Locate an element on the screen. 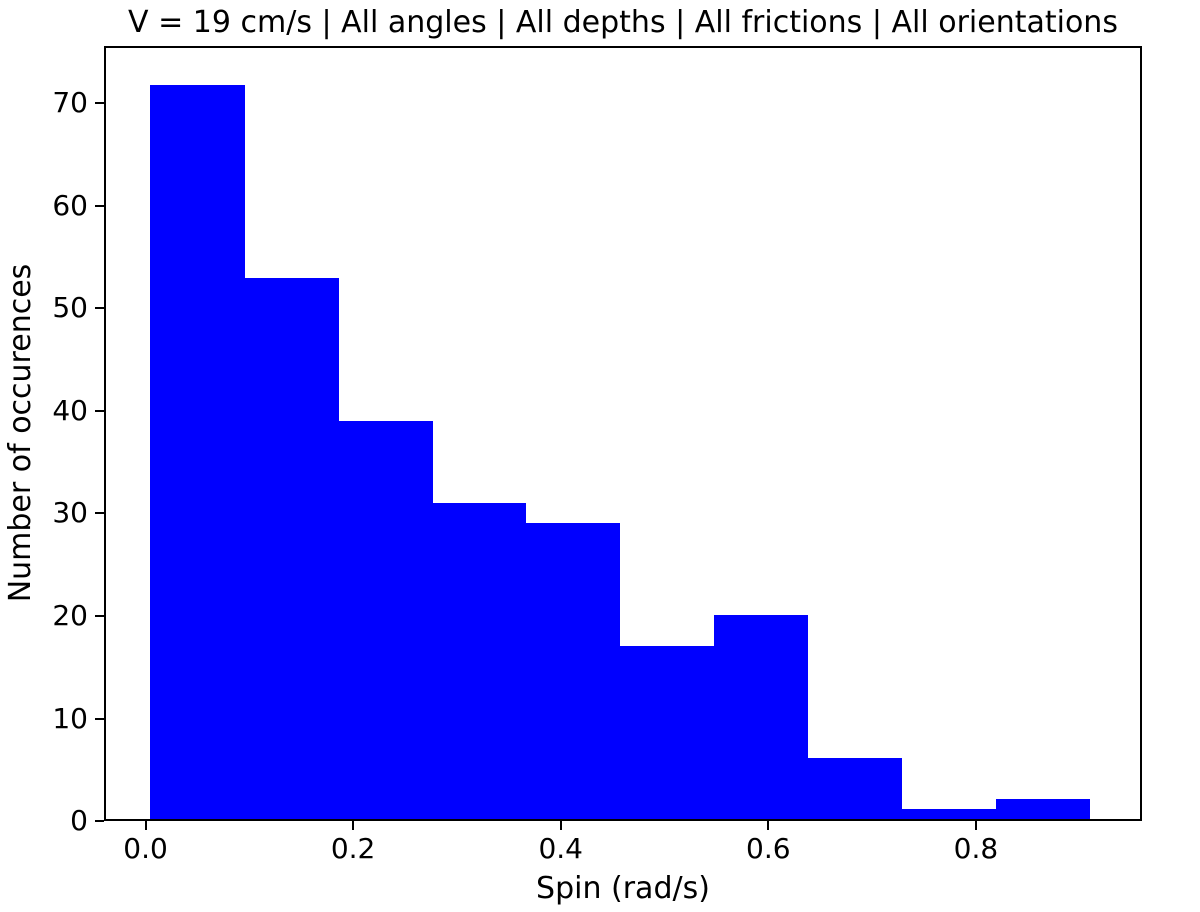  x-tick-label: 0.8 is located at coordinates (976, 848).